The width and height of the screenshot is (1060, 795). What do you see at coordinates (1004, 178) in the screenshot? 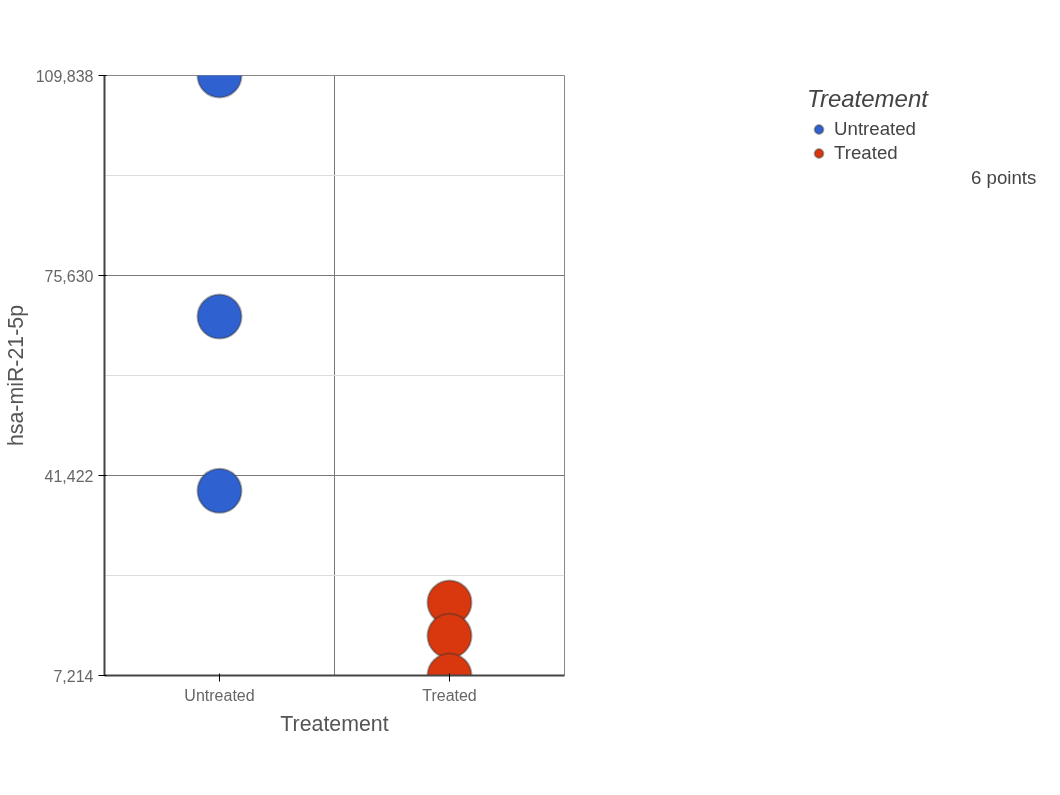
I see `text: 6 points` at bounding box center [1004, 178].